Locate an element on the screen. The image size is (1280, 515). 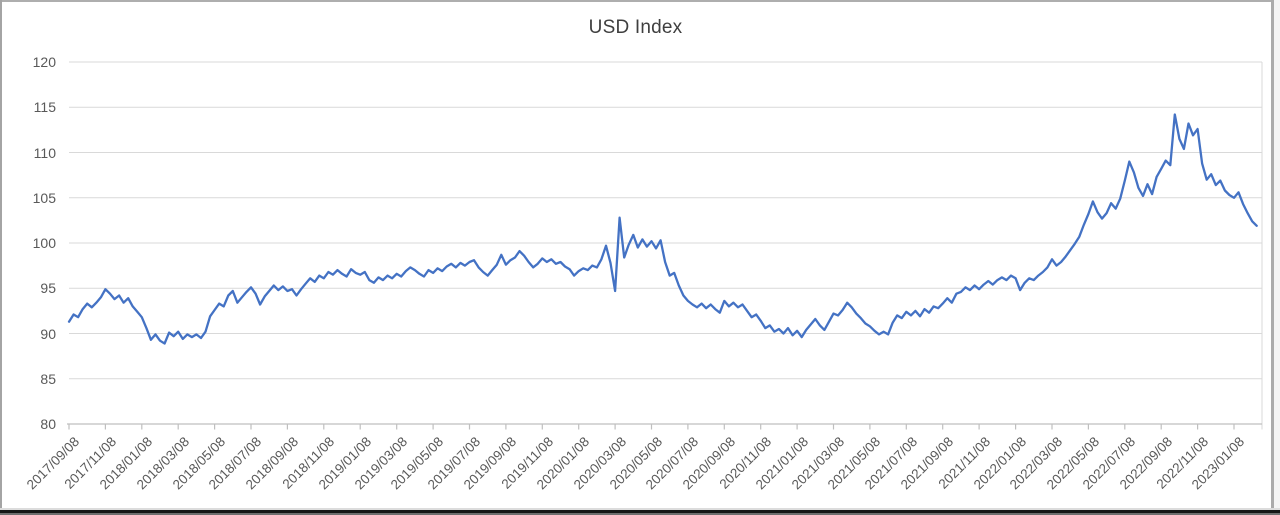
y-axis-label: 80 is located at coordinates (48, 424).